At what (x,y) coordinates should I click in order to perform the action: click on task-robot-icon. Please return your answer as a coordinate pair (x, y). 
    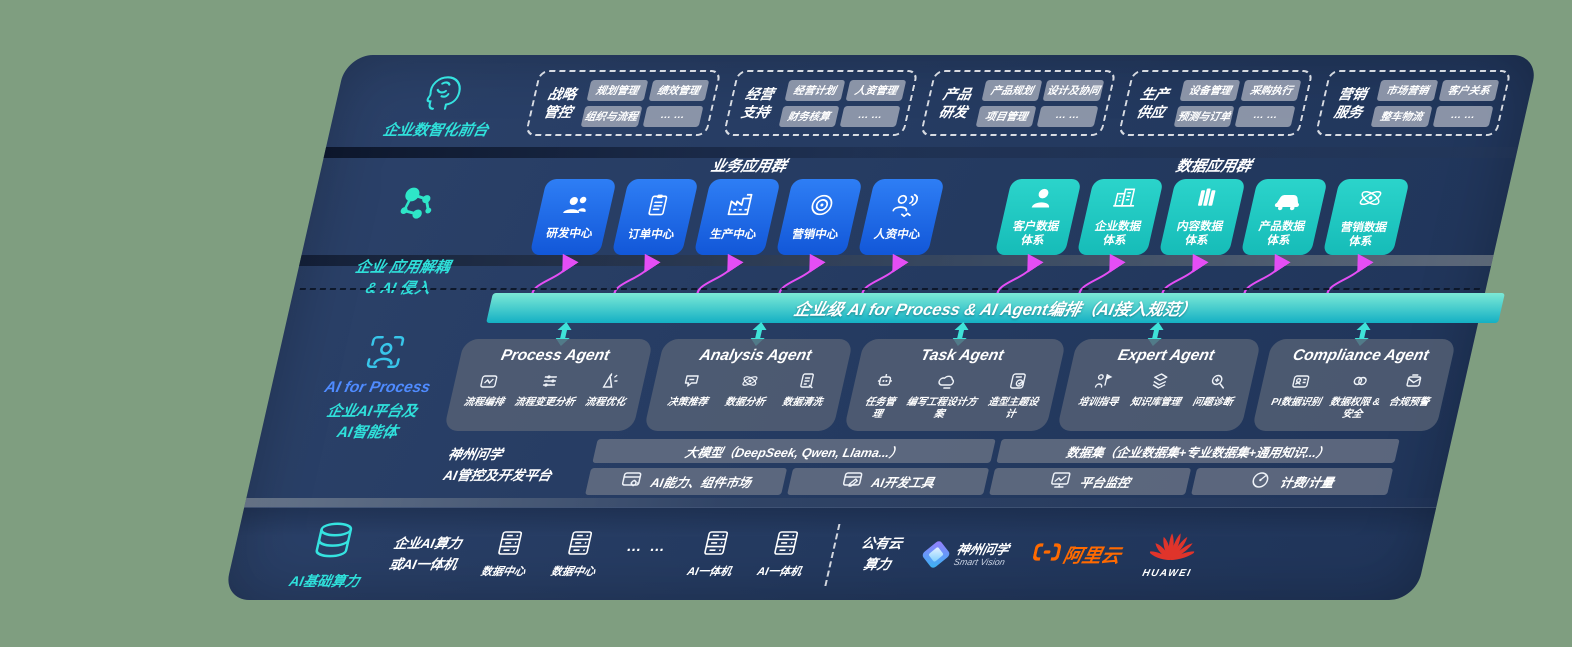
    Looking at the image, I should click on (884, 383).